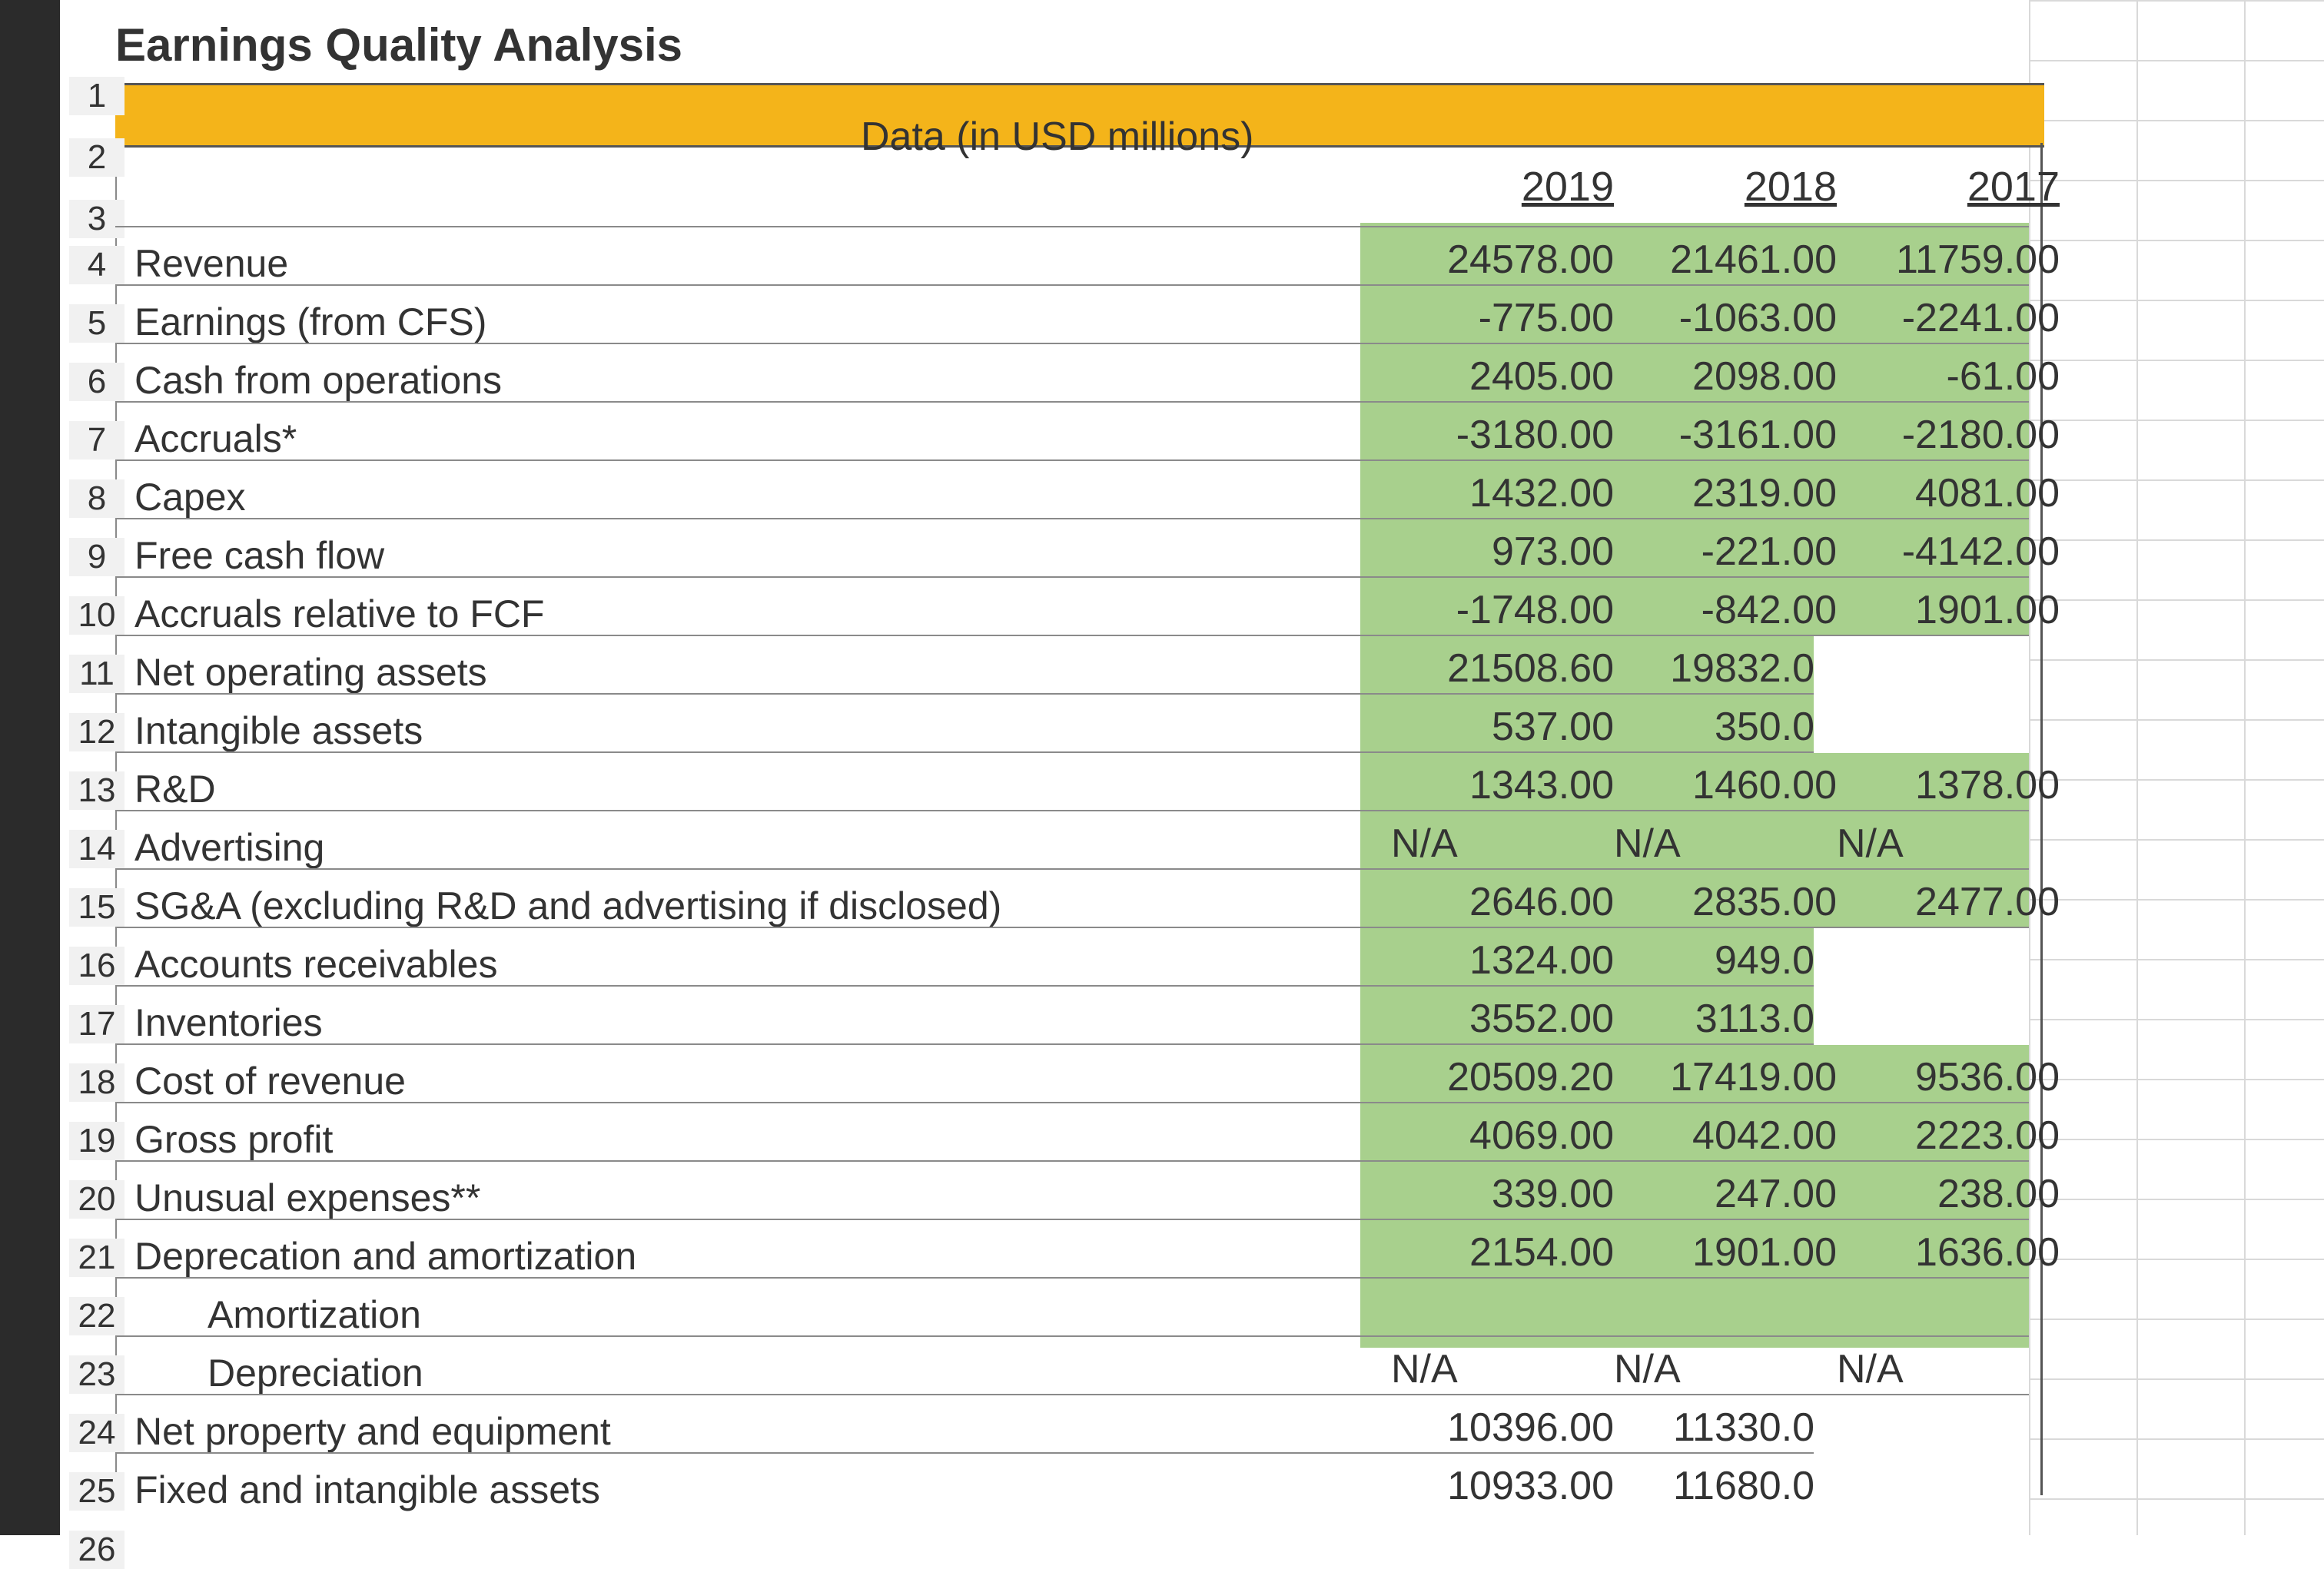 Image resolution: width=2324 pixels, height=1569 pixels. What do you see at coordinates (96, 1082) in the screenshot?
I see `row-header: 18` at bounding box center [96, 1082].